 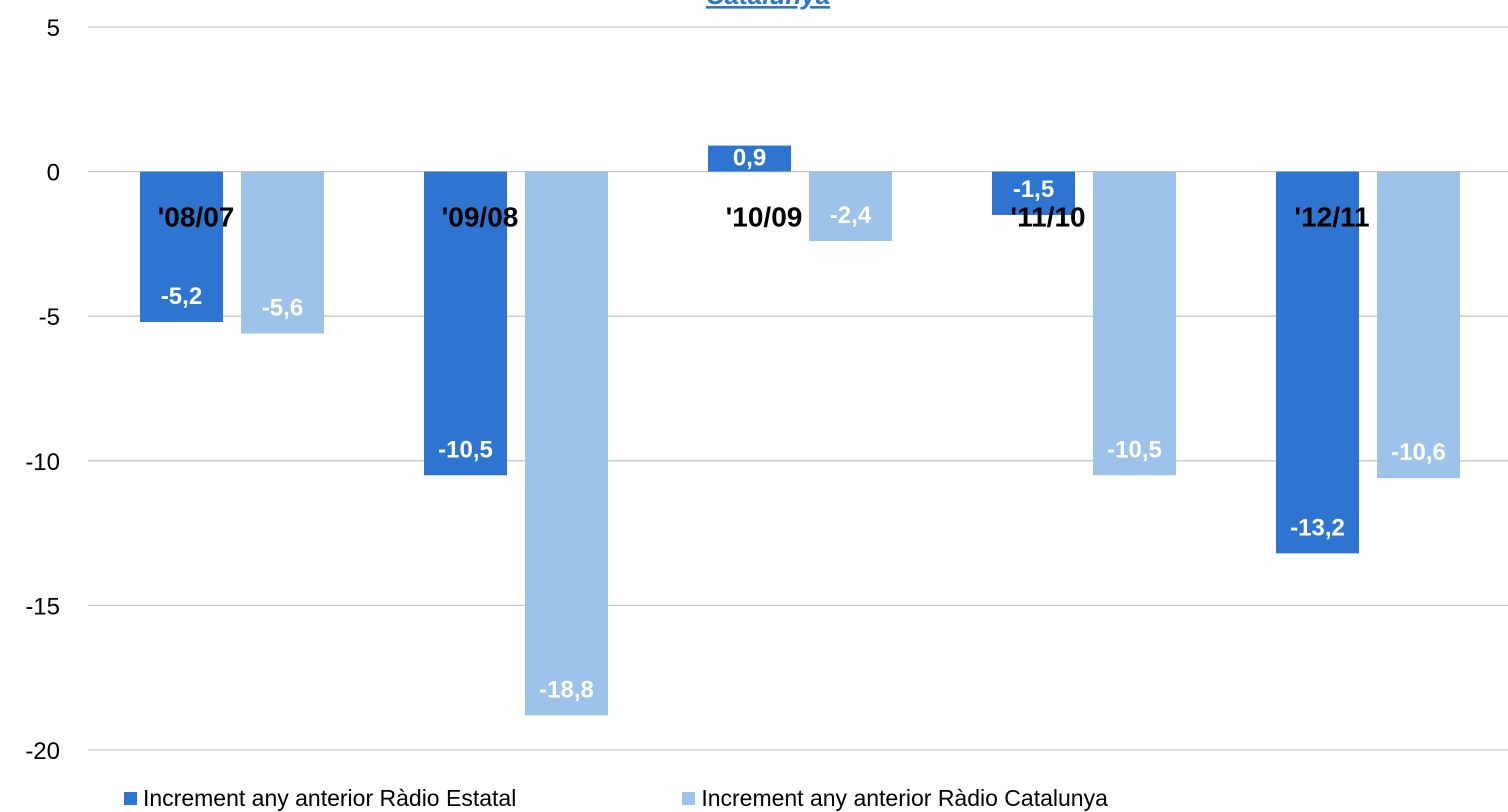 I want to click on data-label: -2,4, so click(x=851, y=215).